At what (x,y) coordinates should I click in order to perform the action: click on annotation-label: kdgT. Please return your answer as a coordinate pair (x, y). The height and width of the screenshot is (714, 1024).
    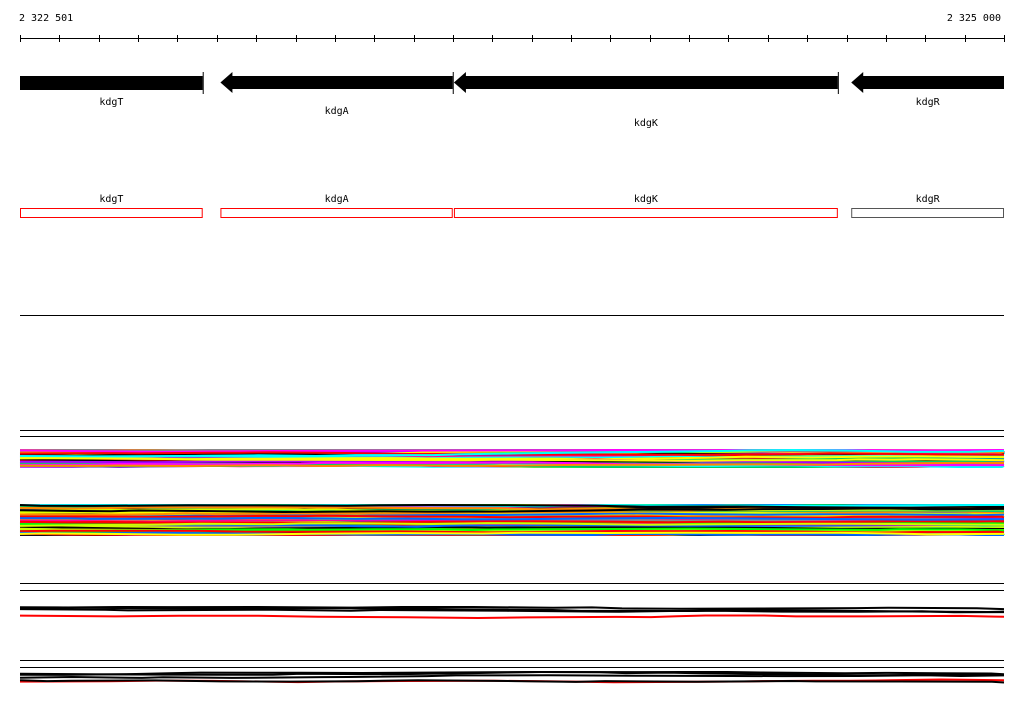
    Looking at the image, I should click on (111, 199).